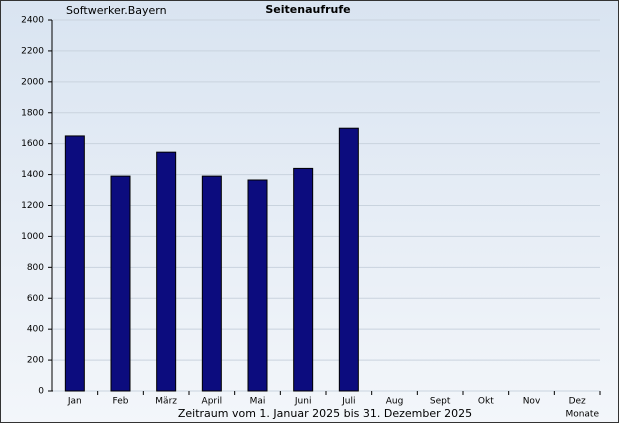 This screenshot has height=424, width=620. I want to click on y-tick-label: 200, so click(35, 361).